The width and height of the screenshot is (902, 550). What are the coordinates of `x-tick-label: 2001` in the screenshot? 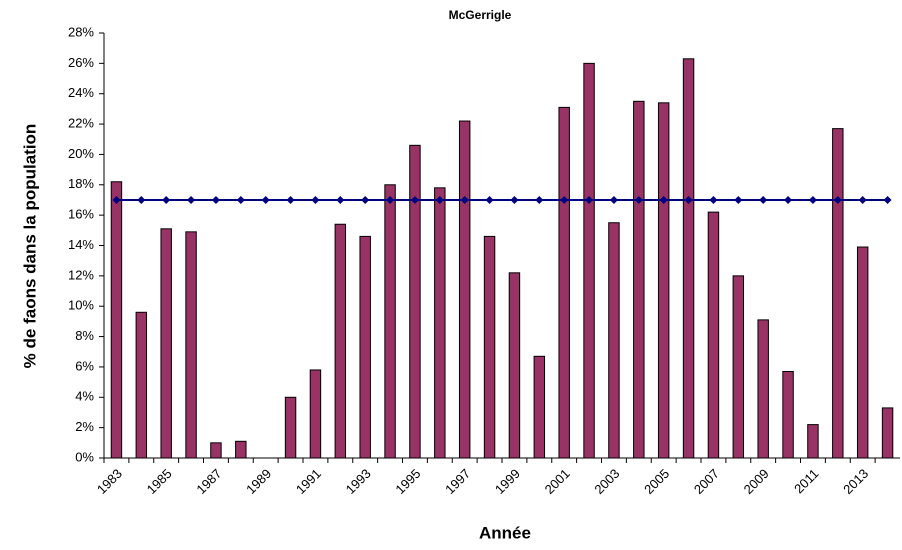 It's located at (557, 481).